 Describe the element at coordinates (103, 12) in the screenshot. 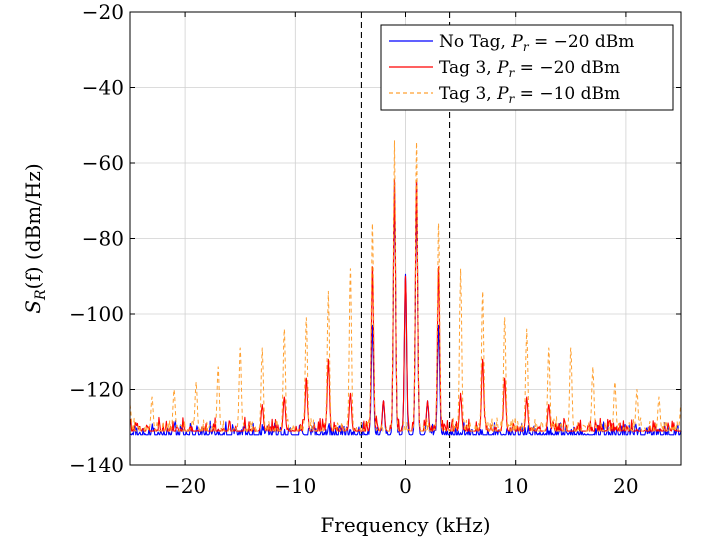

I see `y-tick-label: −20` at that location.